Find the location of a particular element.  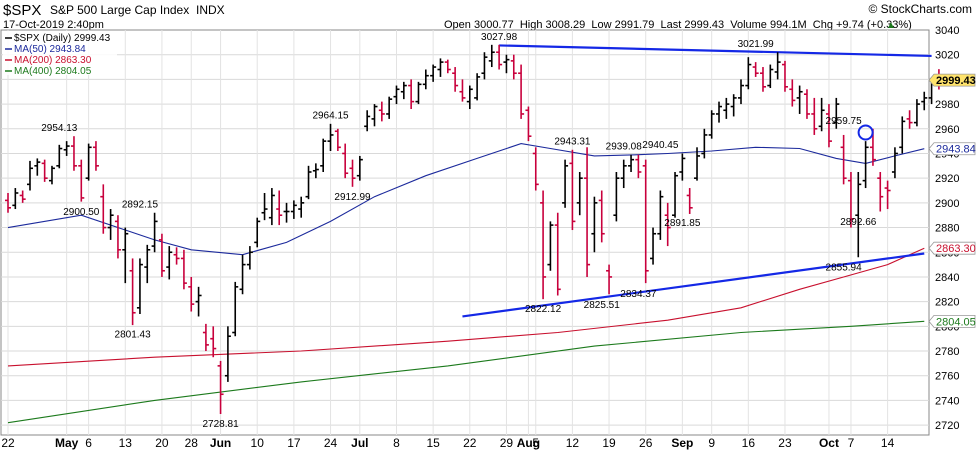

y-tick-label: 2740 is located at coordinates (947, 401).